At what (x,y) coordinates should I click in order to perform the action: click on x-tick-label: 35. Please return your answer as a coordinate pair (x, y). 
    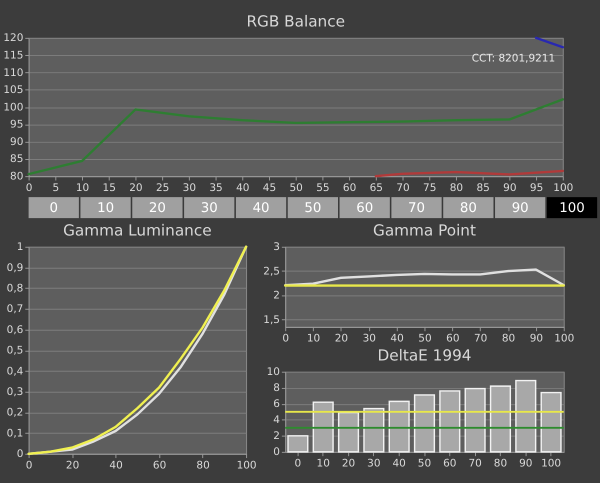
    Looking at the image, I should click on (216, 188).